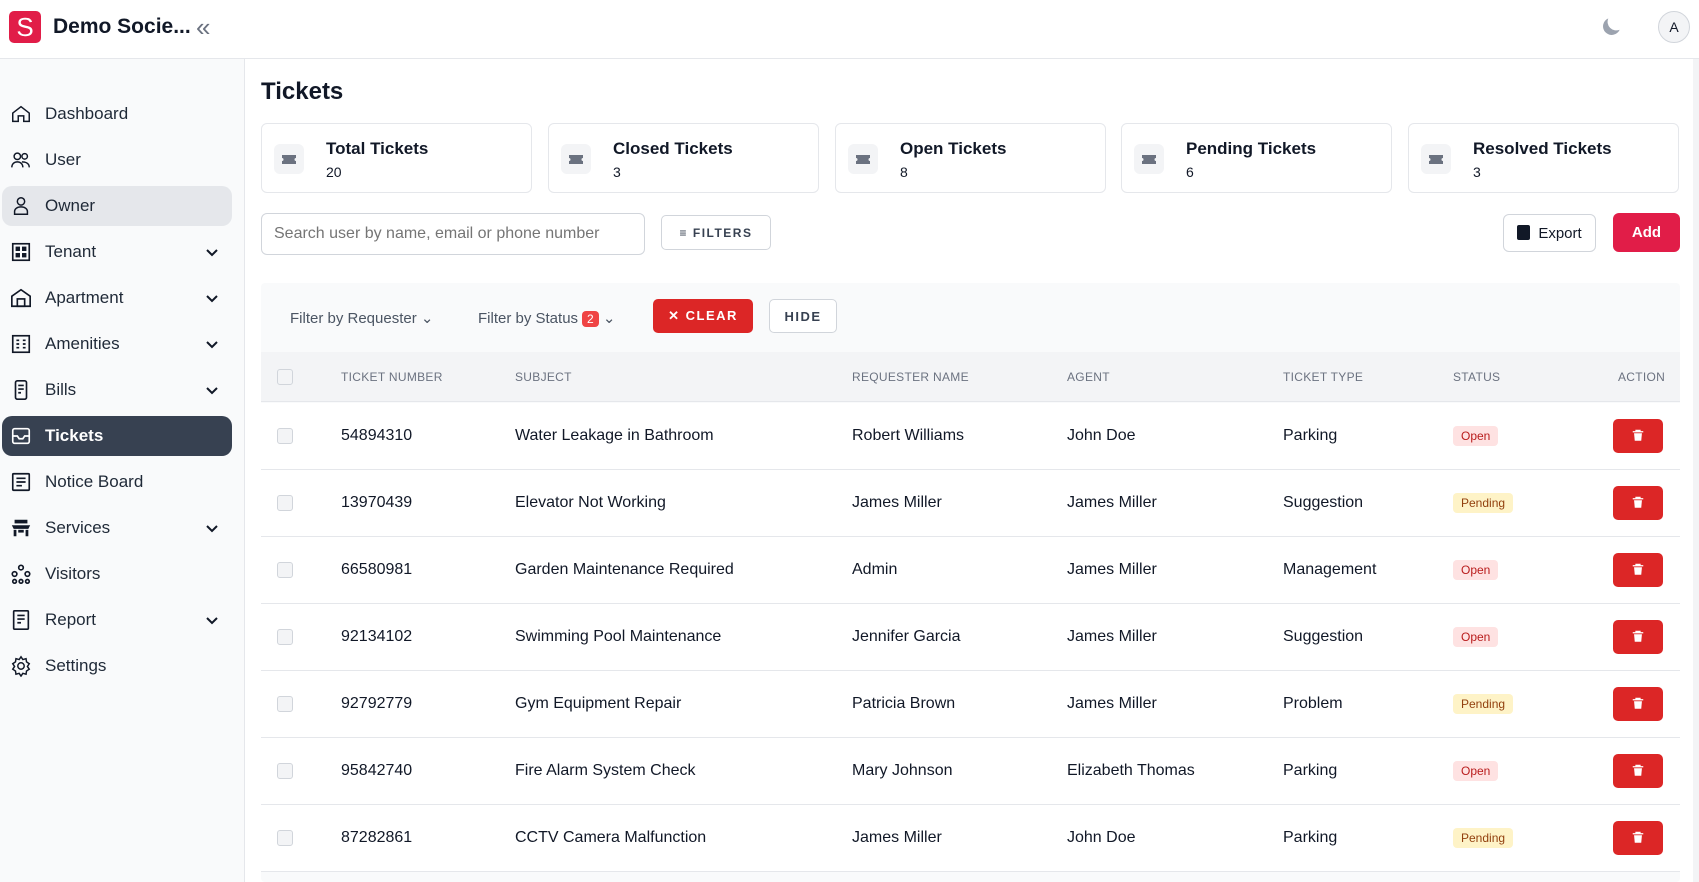 This screenshot has height=882, width=1699. Describe the element at coordinates (203, 27) in the screenshot. I see `collapse-sidebar-icon: «` at that location.